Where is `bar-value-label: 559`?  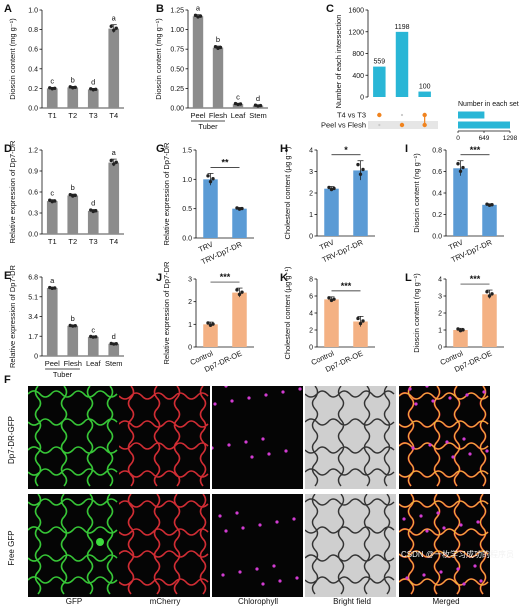
bar-value-label: 559 is located at coordinates (379, 62).